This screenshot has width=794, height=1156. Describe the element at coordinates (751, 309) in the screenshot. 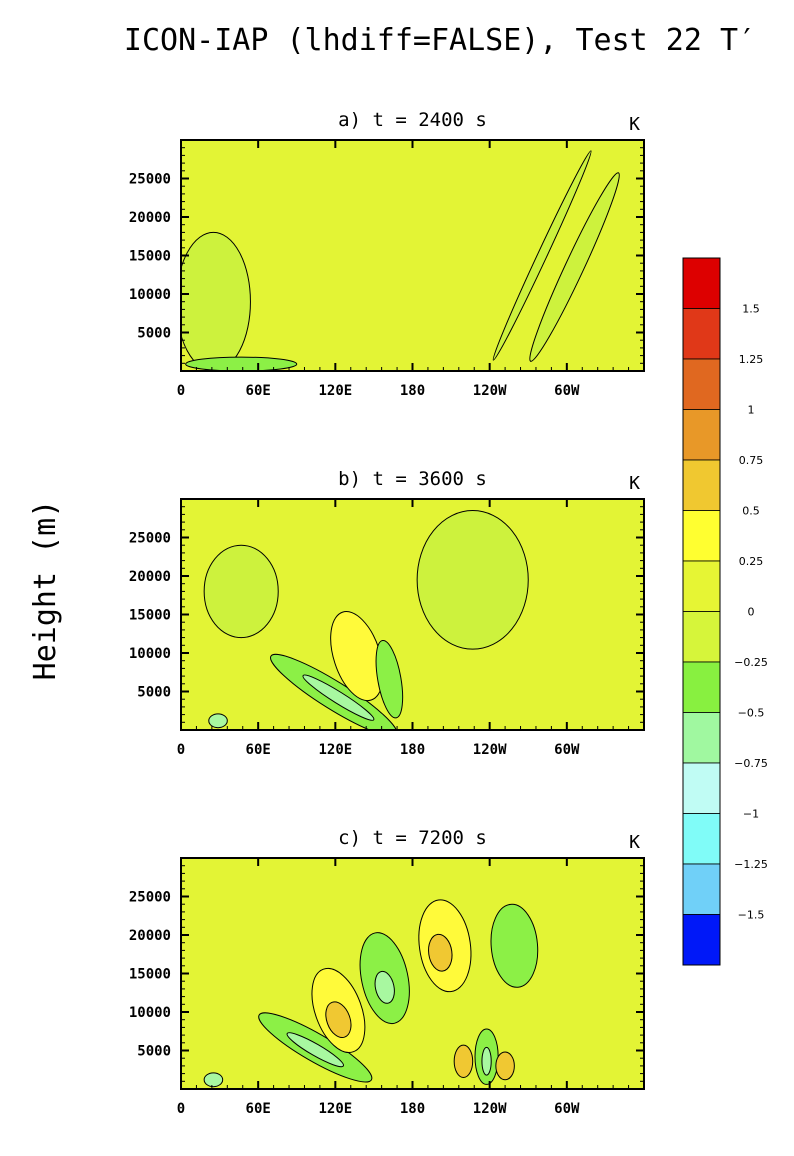

I see `colorbar-label: 1.5` at that location.